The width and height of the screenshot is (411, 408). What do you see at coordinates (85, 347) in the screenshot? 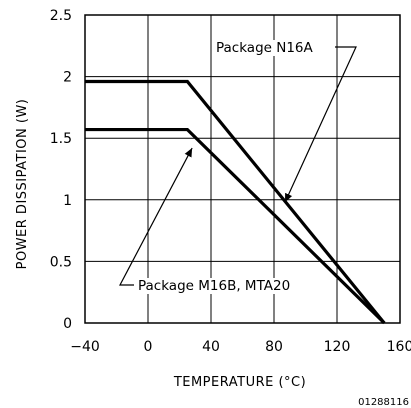
I see `x-tick-label: −40` at bounding box center [85, 347].